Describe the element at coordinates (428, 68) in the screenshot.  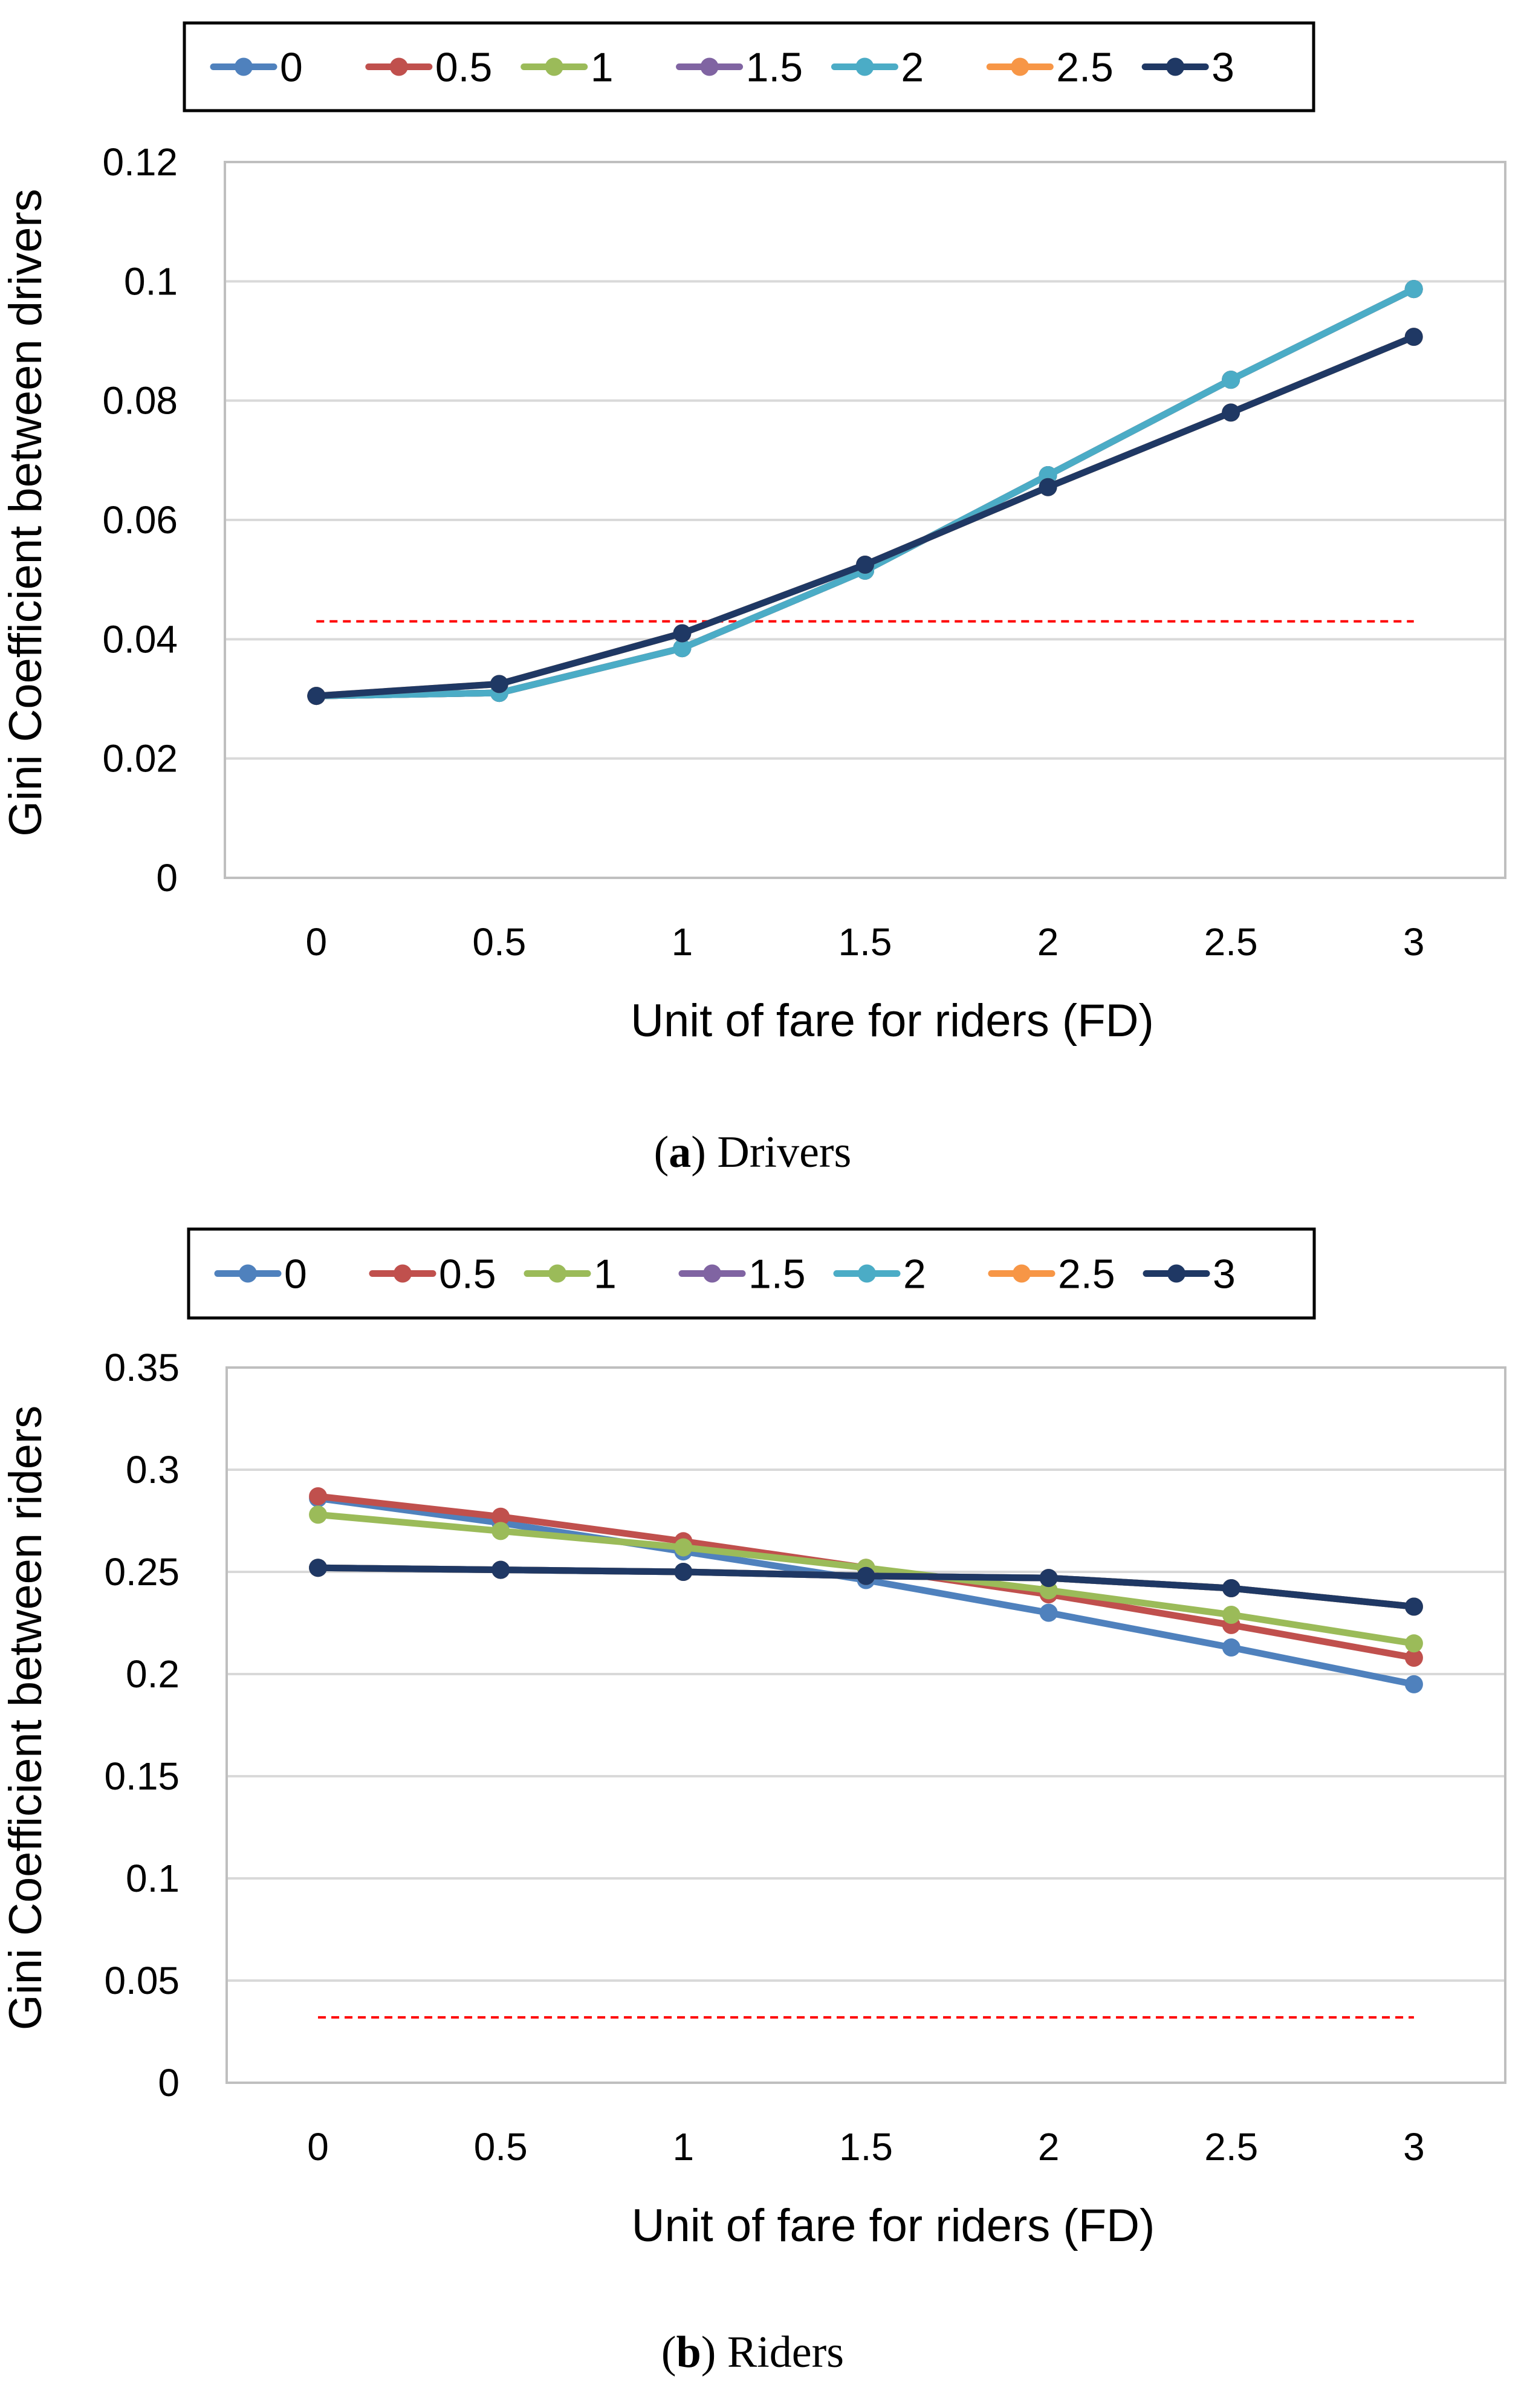
I see `drivers-legend-item: 0.5` at that location.